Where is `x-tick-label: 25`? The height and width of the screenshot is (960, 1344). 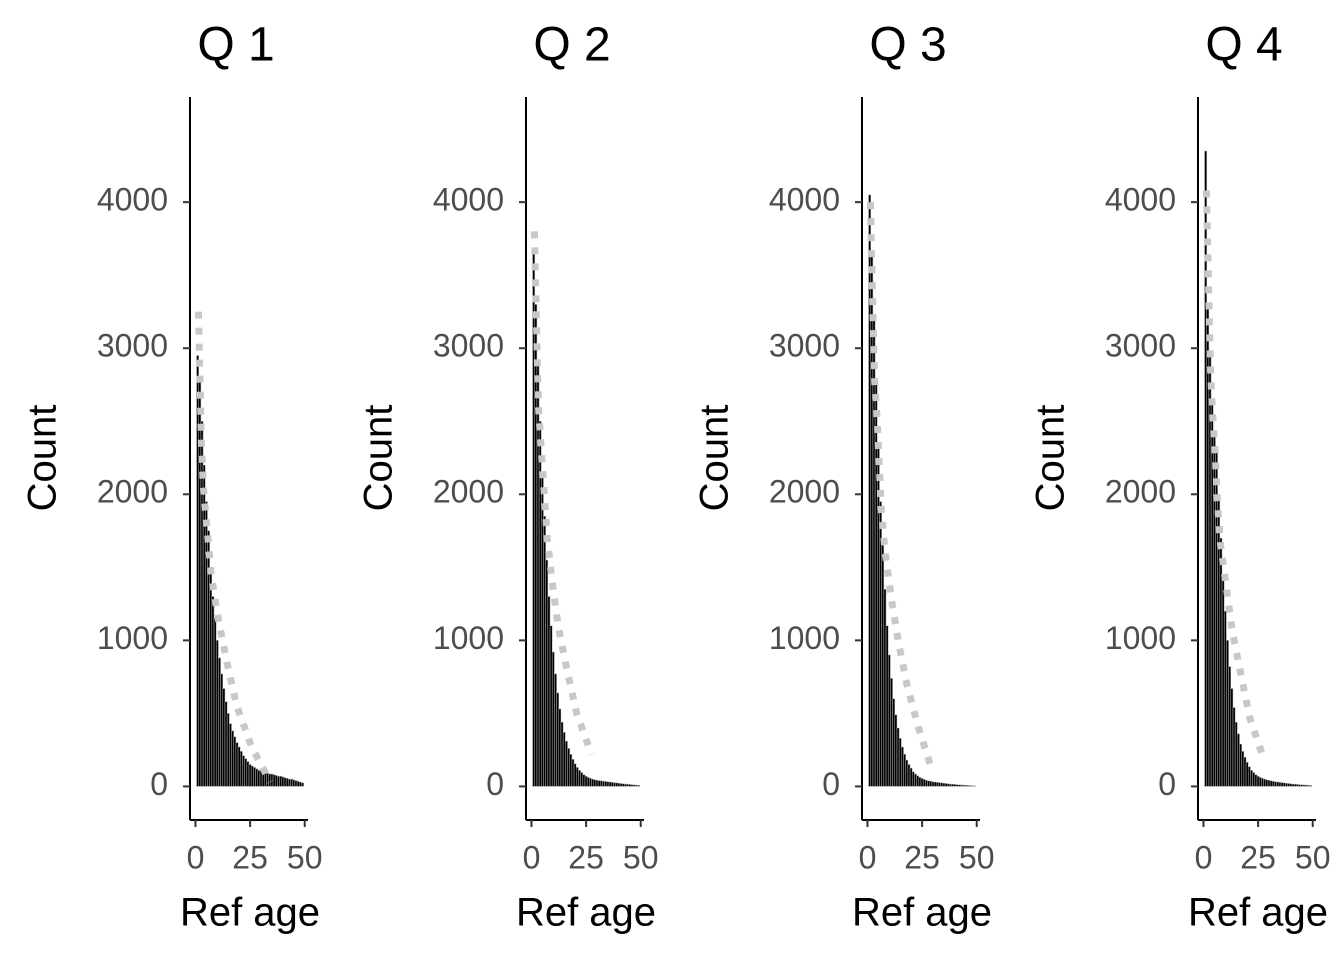
x-tick-label: 25 is located at coordinates (1258, 857).